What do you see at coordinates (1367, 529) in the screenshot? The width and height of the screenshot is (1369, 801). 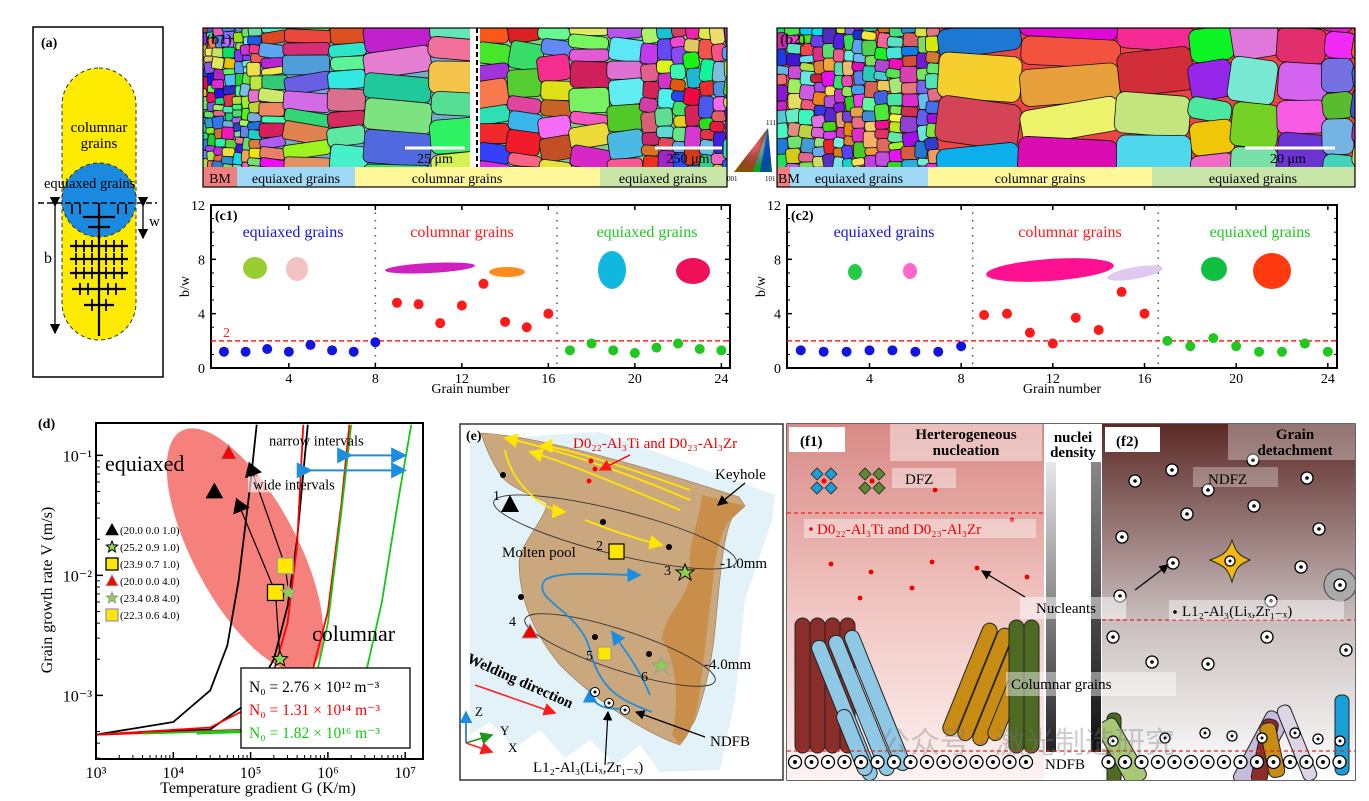 I see `l12-particle` at bounding box center [1367, 529].